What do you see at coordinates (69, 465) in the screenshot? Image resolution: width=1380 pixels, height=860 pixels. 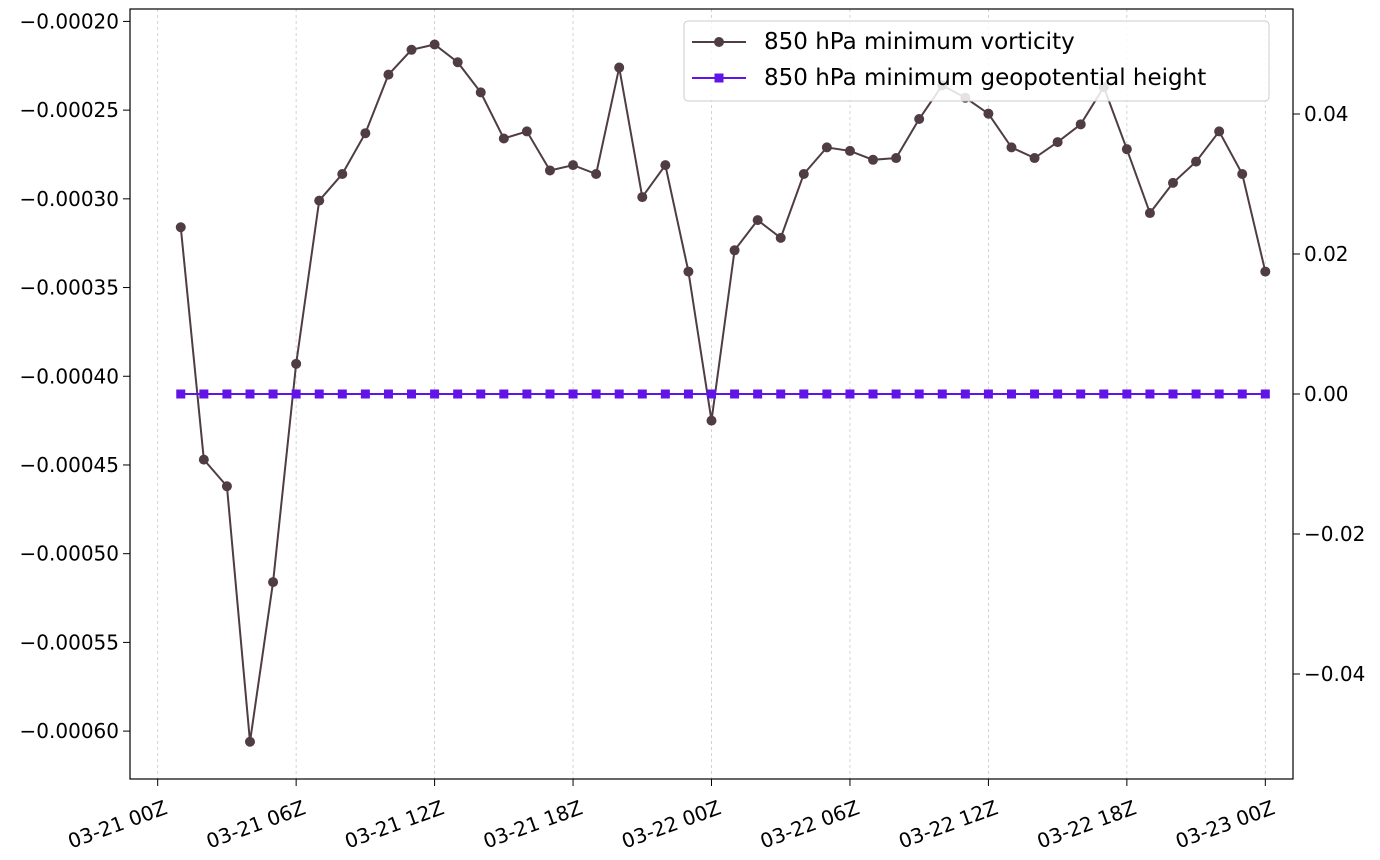 I see `left-y-tick-label: −0.00045` at bounding box center [69, 465].